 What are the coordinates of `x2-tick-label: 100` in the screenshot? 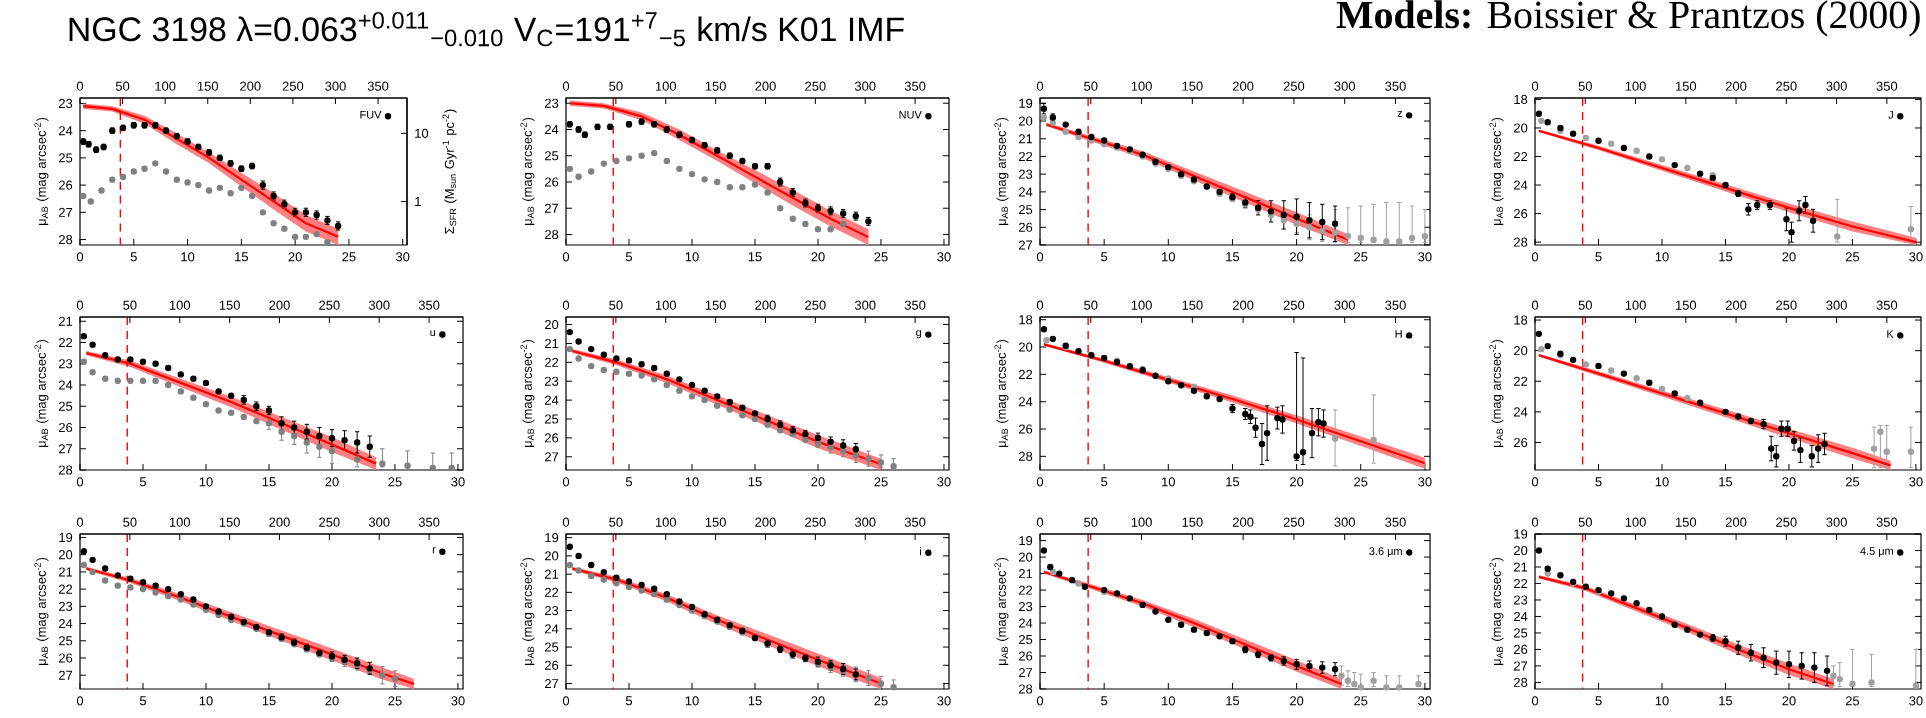 It's located at (165, 86).